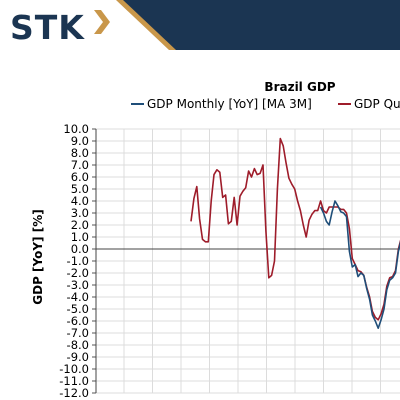 This screenshot has height=400, width=400. Describe the element at coordinates (80, 153) in the screenshot. I see `y-tick-label: 8.0` at that location.